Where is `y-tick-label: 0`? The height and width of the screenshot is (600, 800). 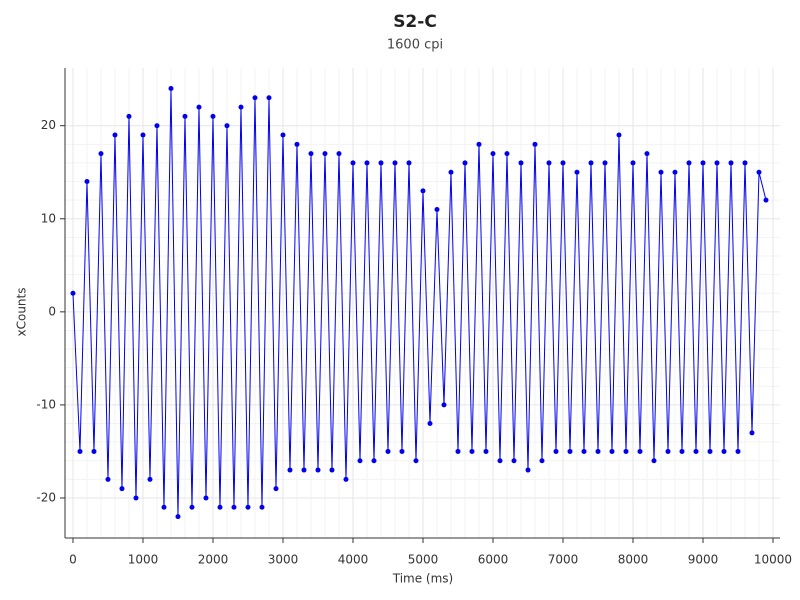
y-tick-label: 0 is located at coordinates (52, 311).